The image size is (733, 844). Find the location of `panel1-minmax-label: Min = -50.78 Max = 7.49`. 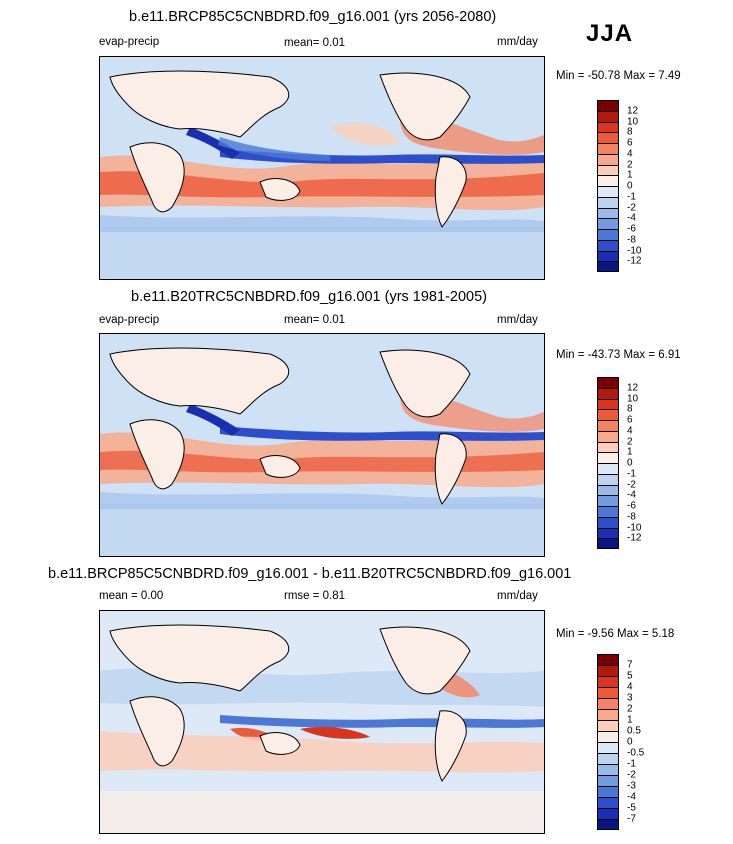

panel1-minmax-label: Min = -50.78 Max = 7.49 is located at coordinates (618, 76).